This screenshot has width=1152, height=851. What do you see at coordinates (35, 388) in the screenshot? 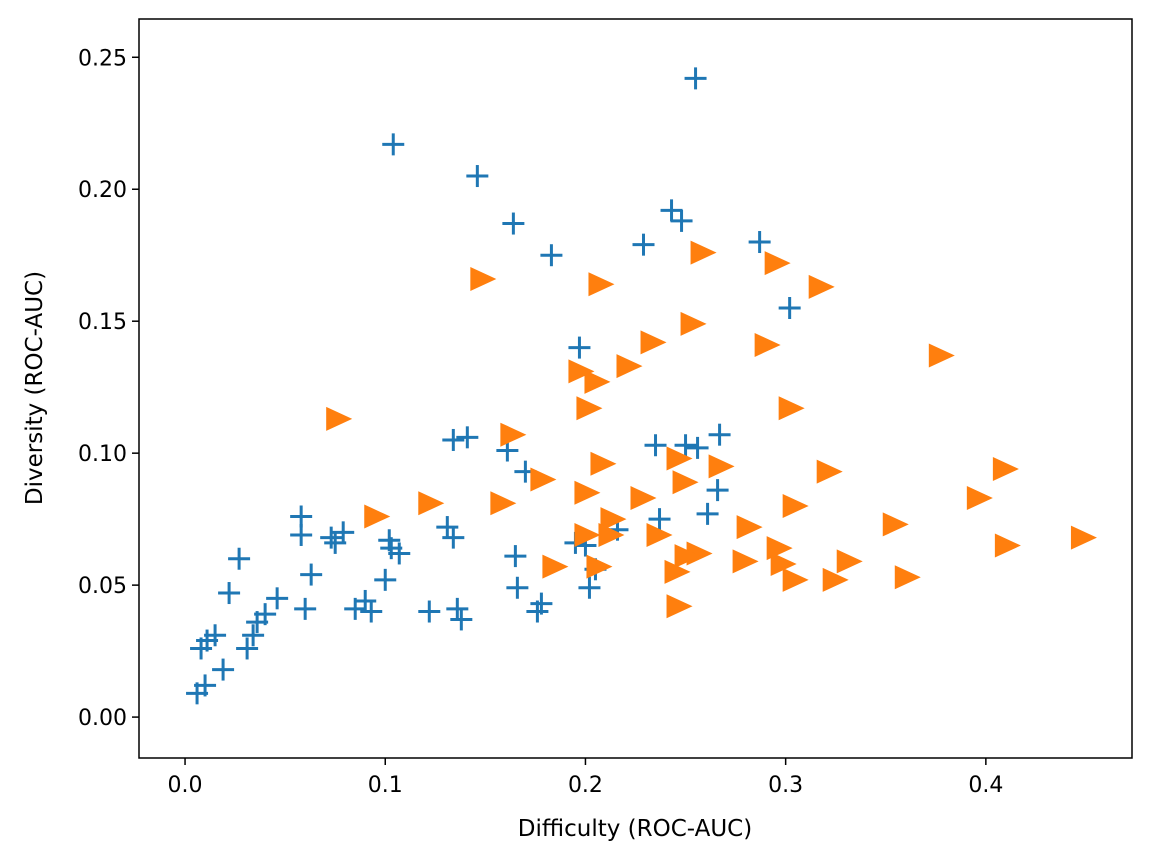
I see `y-axis-label: Diversity (ROC-AUC)` at bounding box center [35, 388].